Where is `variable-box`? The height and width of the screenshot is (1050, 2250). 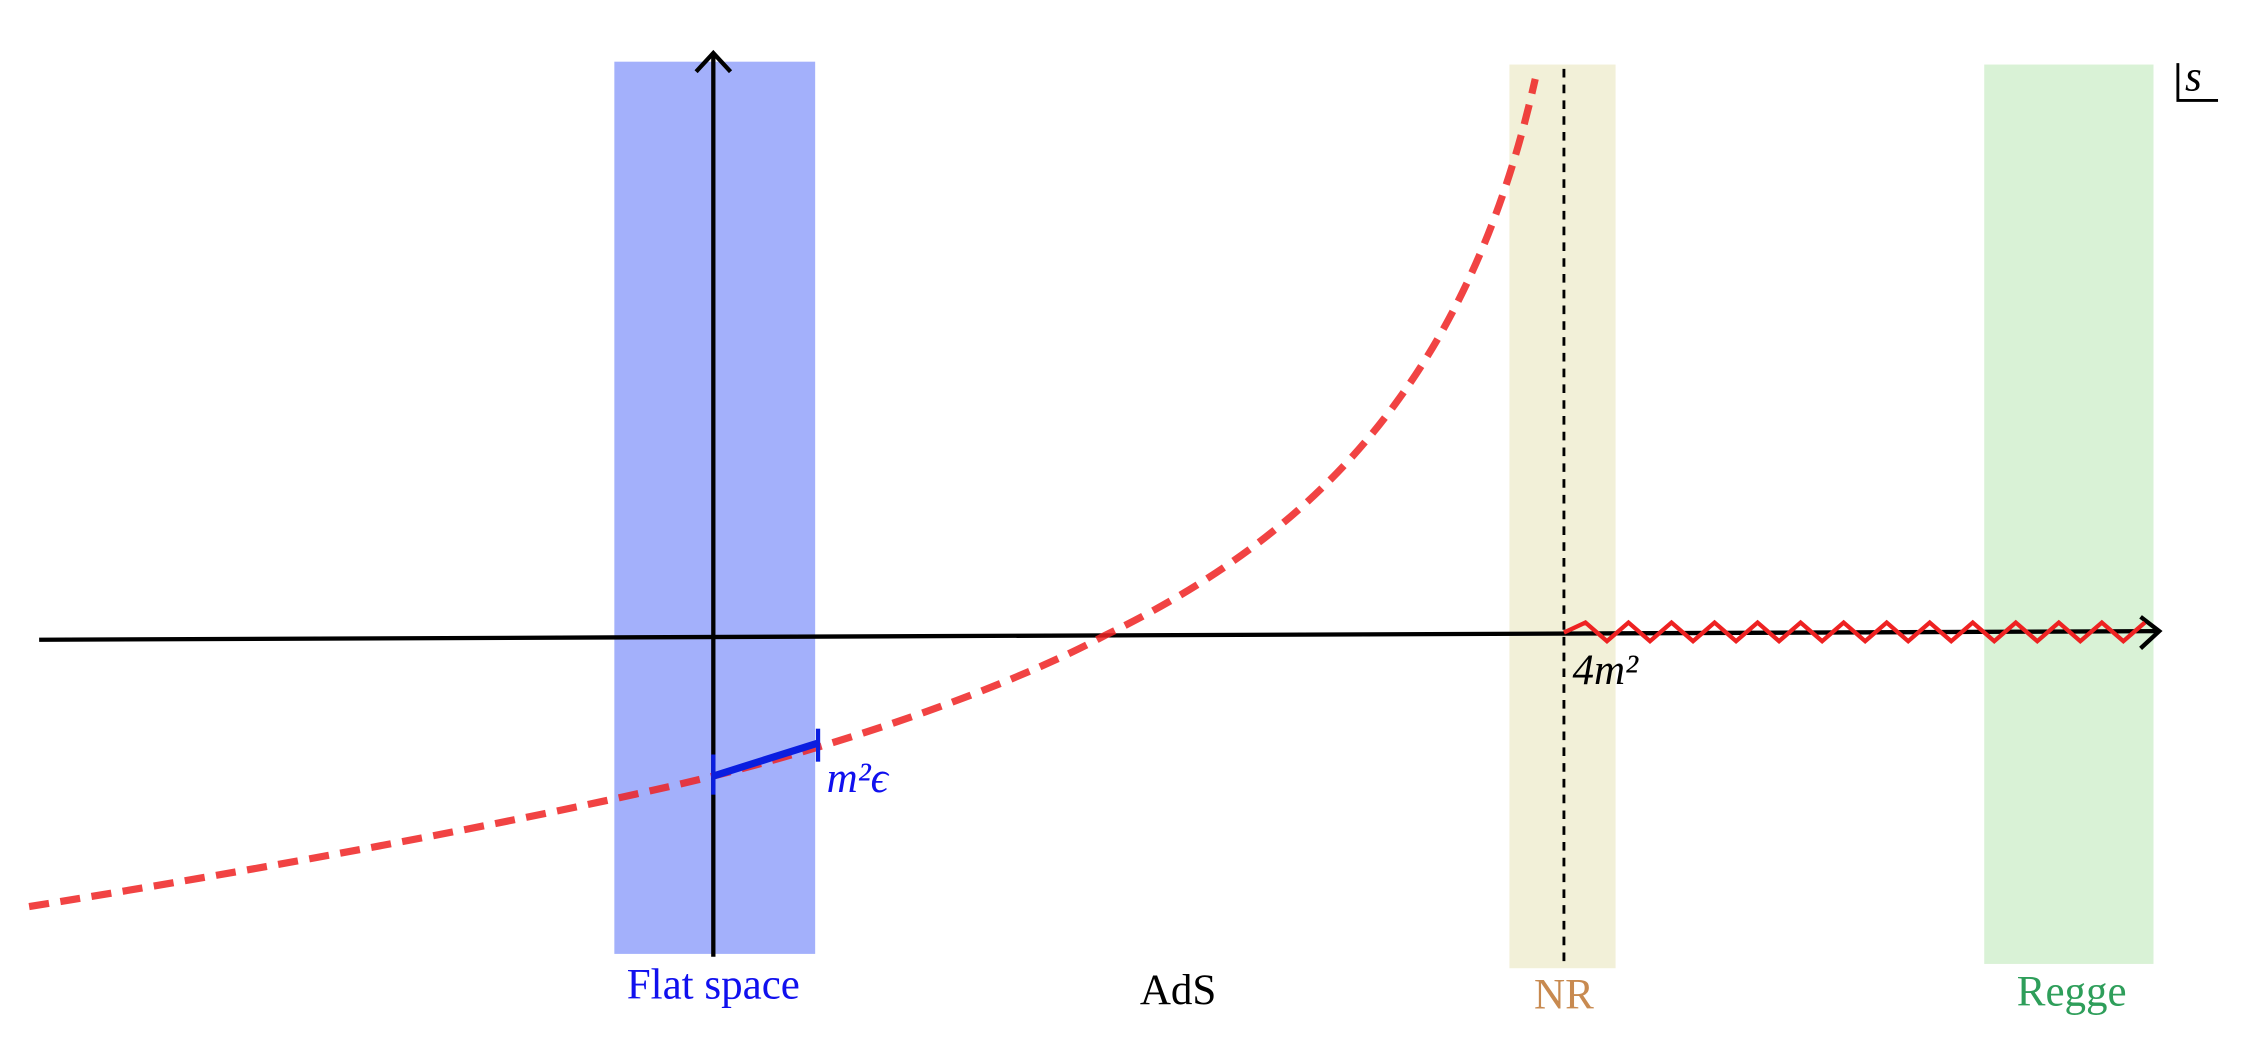
variable-box is located at coordinates (2197, 82).